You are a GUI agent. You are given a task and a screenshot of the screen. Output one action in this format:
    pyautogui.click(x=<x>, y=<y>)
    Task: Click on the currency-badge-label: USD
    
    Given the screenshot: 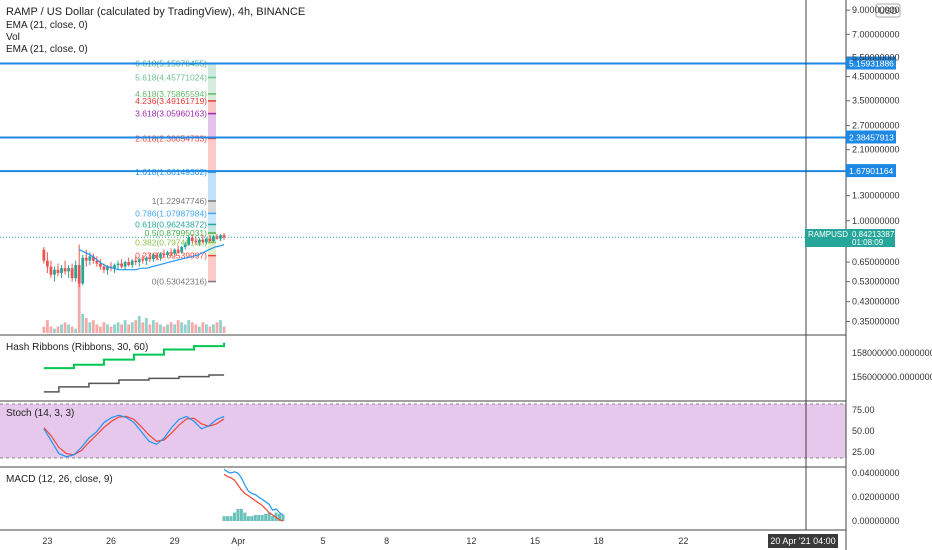 What is the action you would take?
    pyautogui.click(x=888, y=11)
    